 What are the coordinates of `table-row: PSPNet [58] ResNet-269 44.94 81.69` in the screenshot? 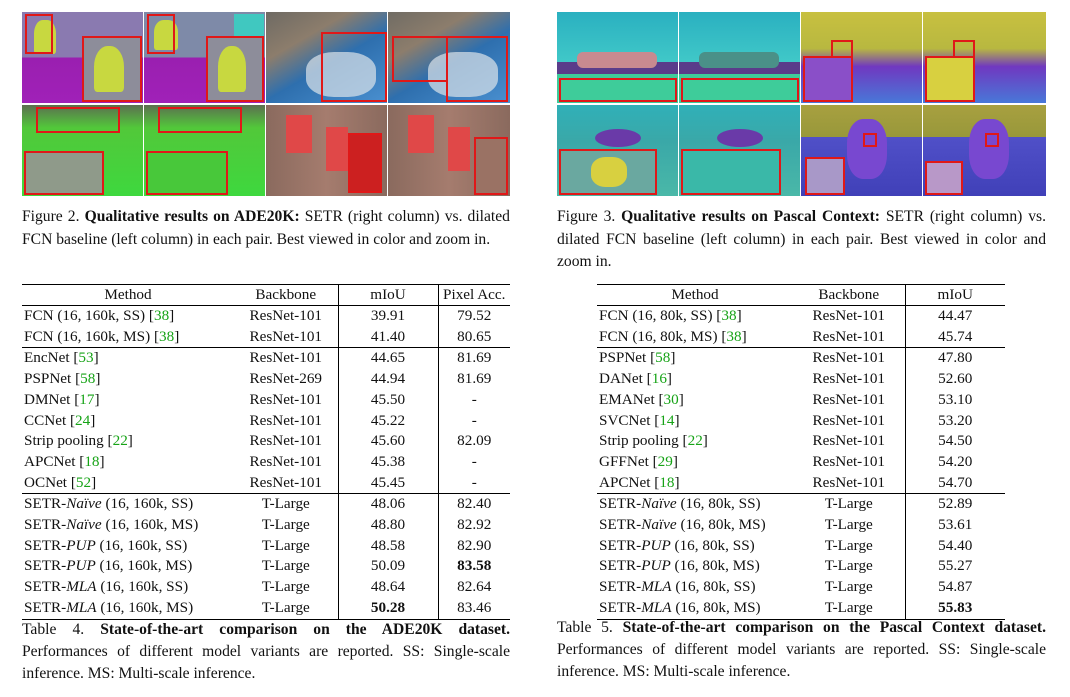 It's located at (266, 379).